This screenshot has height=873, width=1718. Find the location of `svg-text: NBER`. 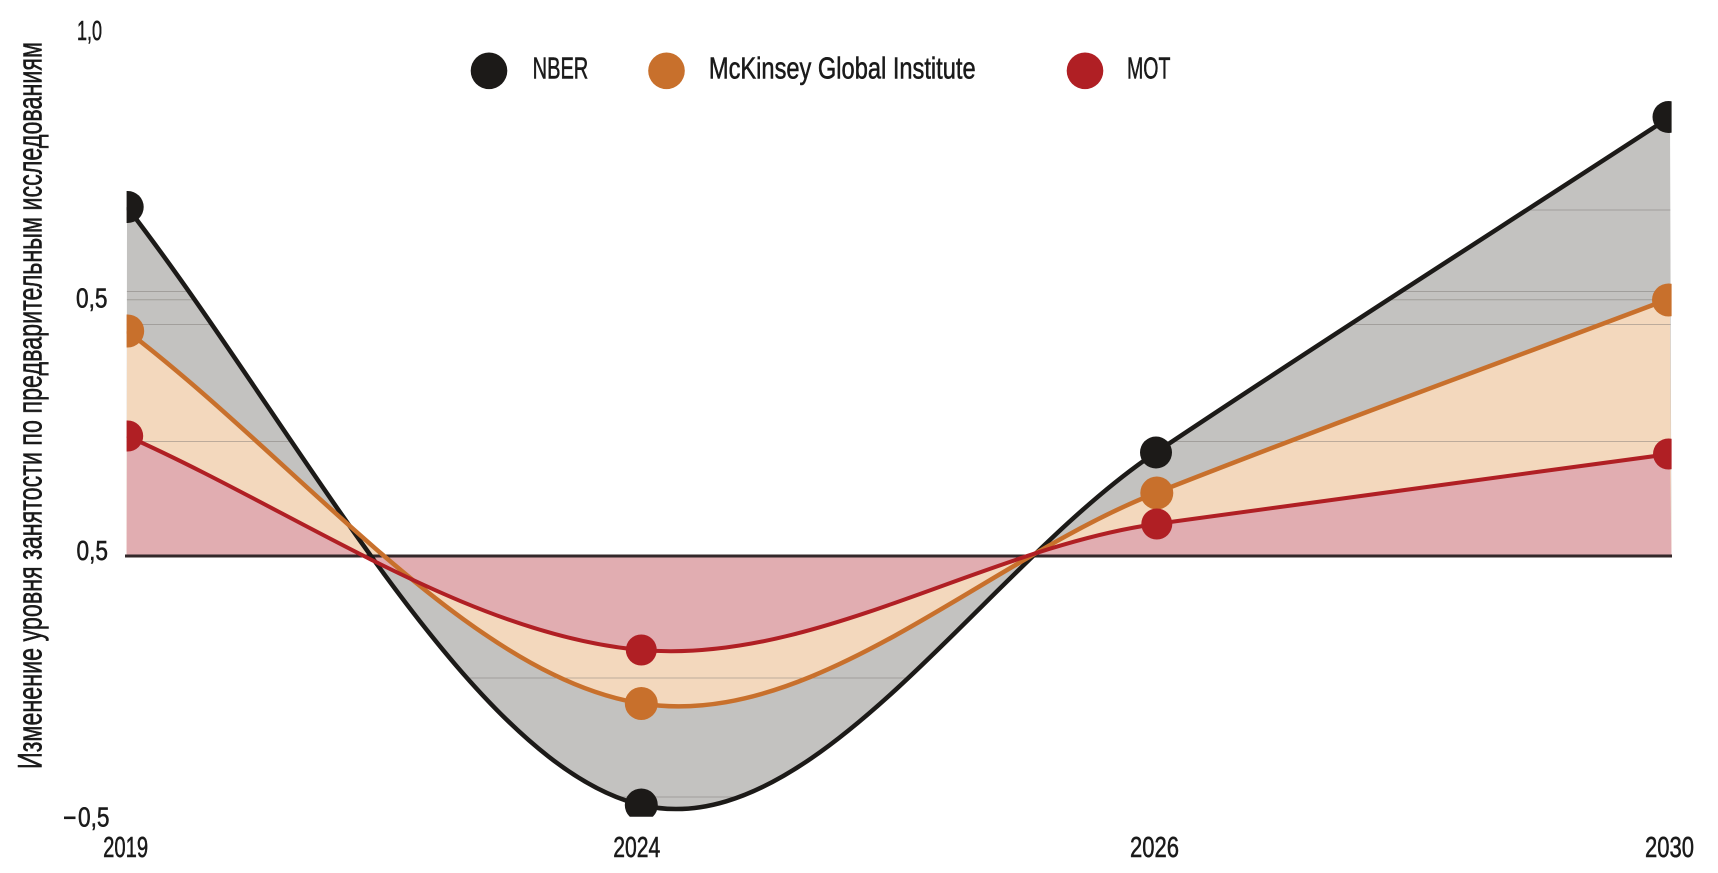

svg-text: NBER is located at coordinates (561, 69).